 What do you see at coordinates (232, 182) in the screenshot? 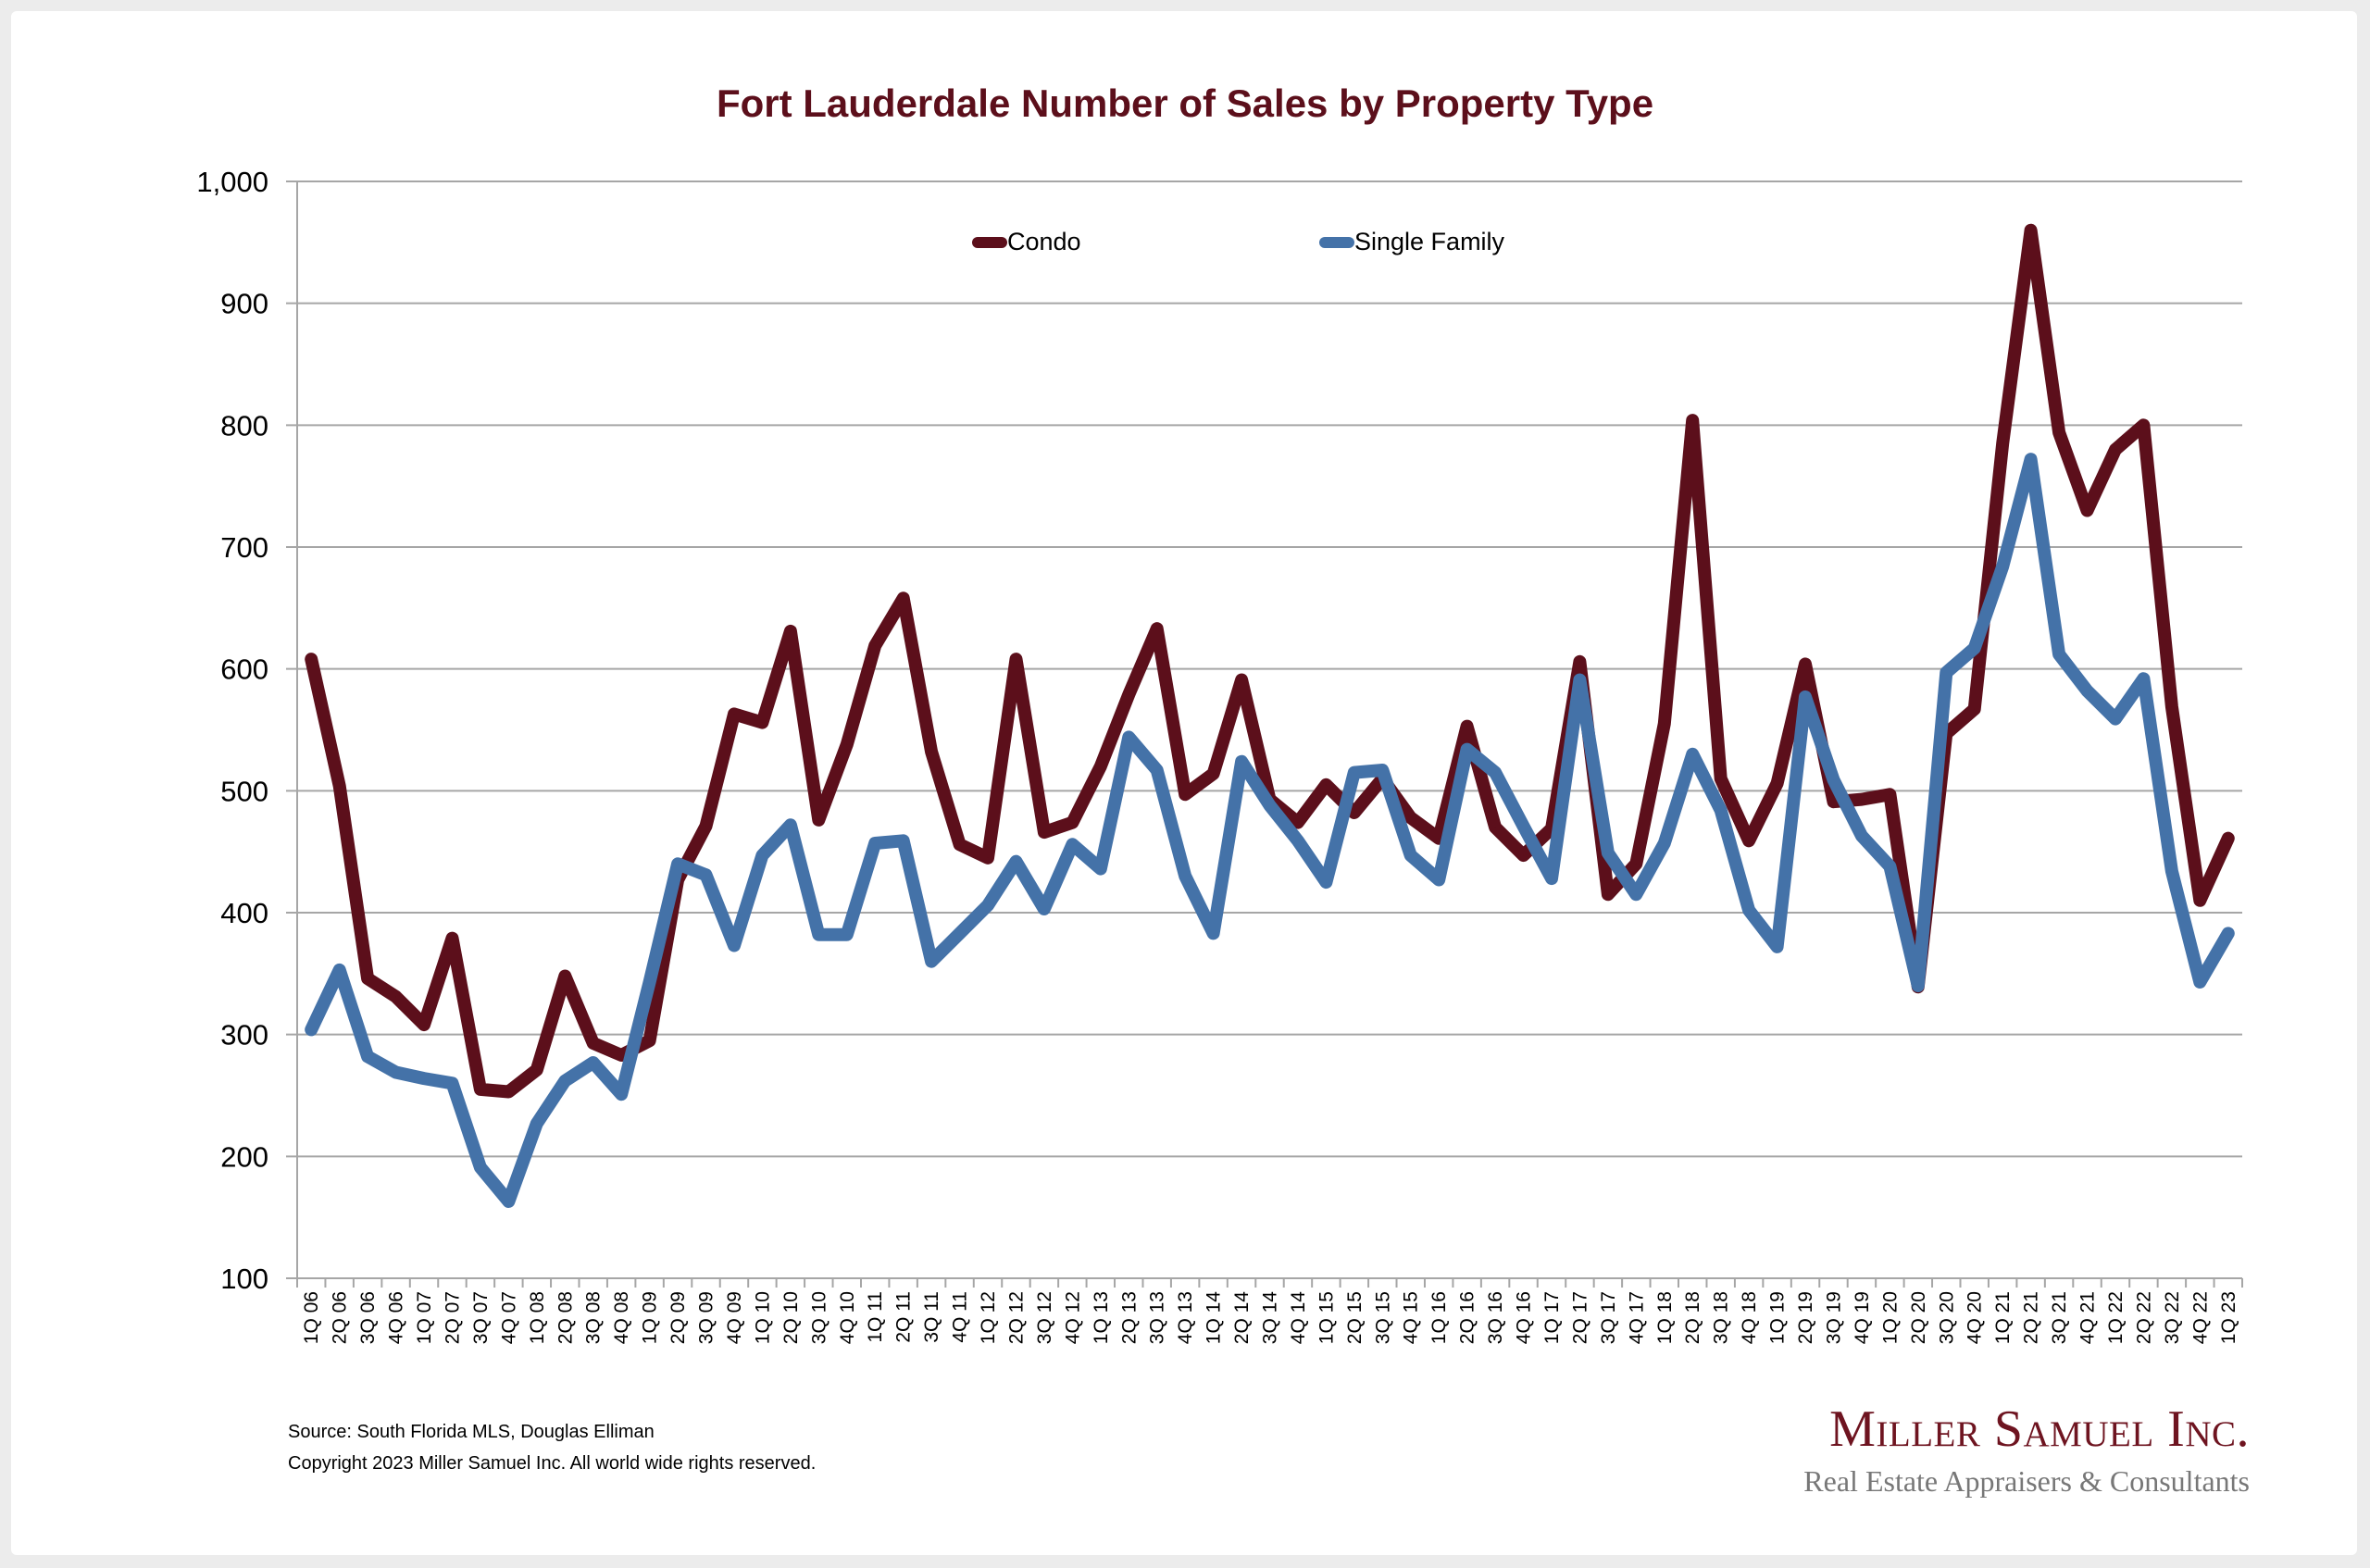
I see `y-tick-label: 1,000` at bounding box center [232, 182].